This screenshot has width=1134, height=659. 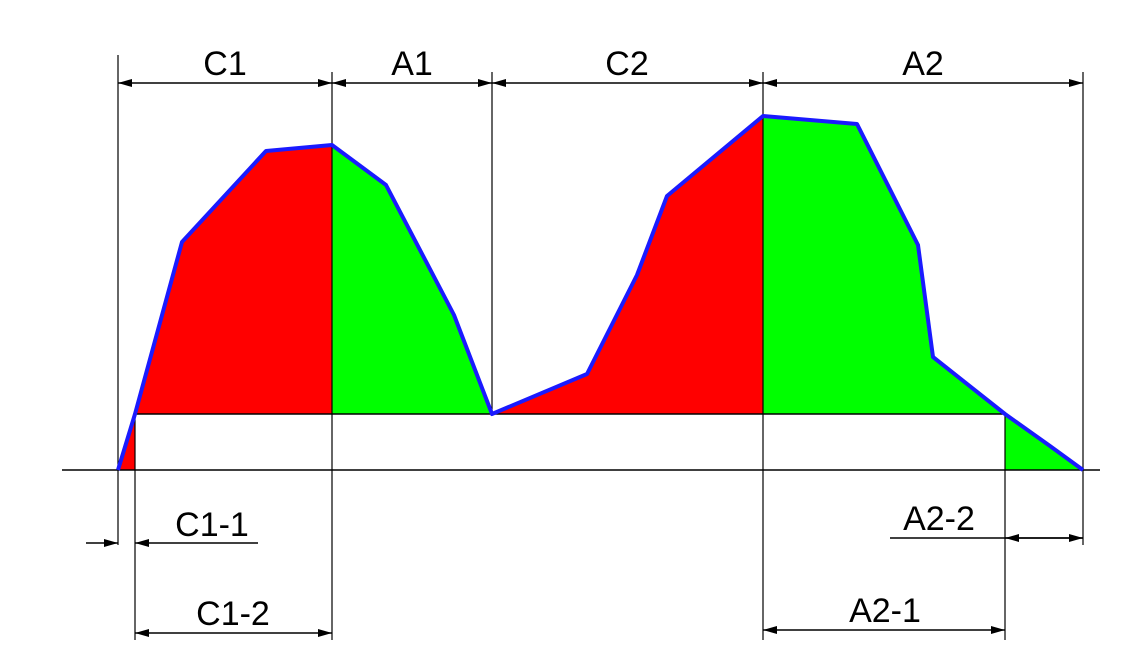 What do you see at coordinates (939, 519) in the screenshot?
I see `label-a2-2: A2-2` at bounding box center [939, 519].